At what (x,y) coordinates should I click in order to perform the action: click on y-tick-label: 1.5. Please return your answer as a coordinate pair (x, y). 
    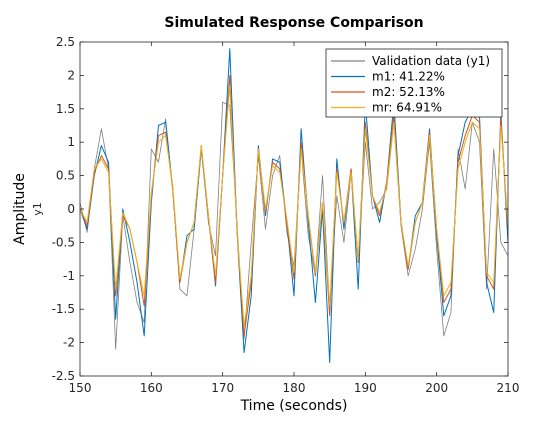
    Looking at the image, I should click on (65, 109).